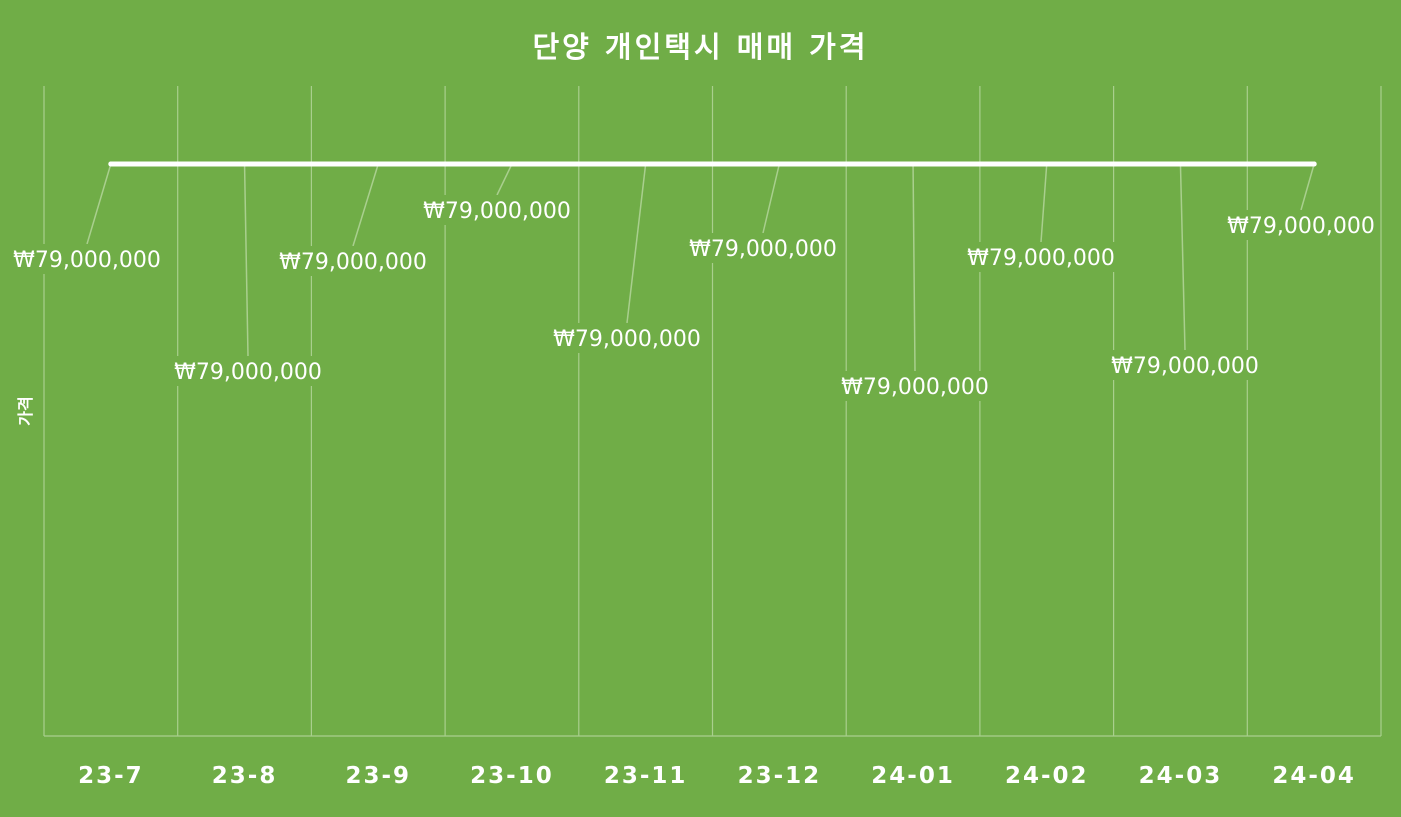 The image size is (1401, 817). What do you see at coordinates (646, 776) in the screenshot?
I see `x-tick-label: 23-11` at bounding box center [646, 776].